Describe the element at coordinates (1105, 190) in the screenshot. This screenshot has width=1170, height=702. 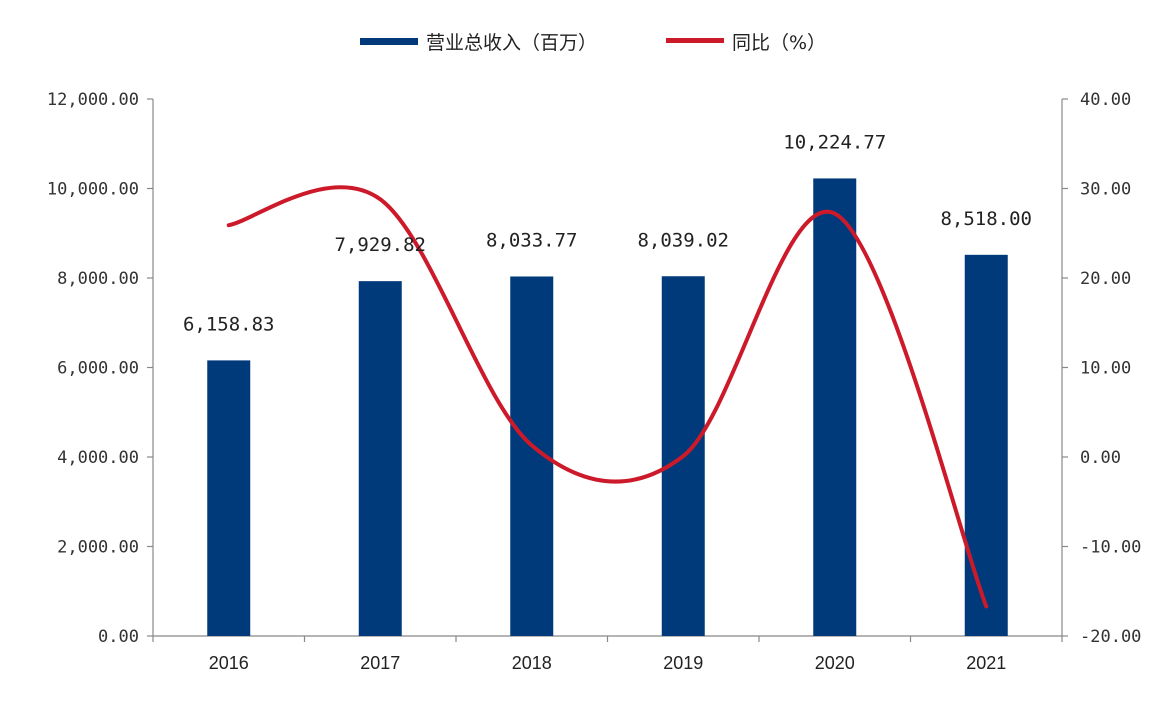
I see `right-tick-label: 30.00` at that location.